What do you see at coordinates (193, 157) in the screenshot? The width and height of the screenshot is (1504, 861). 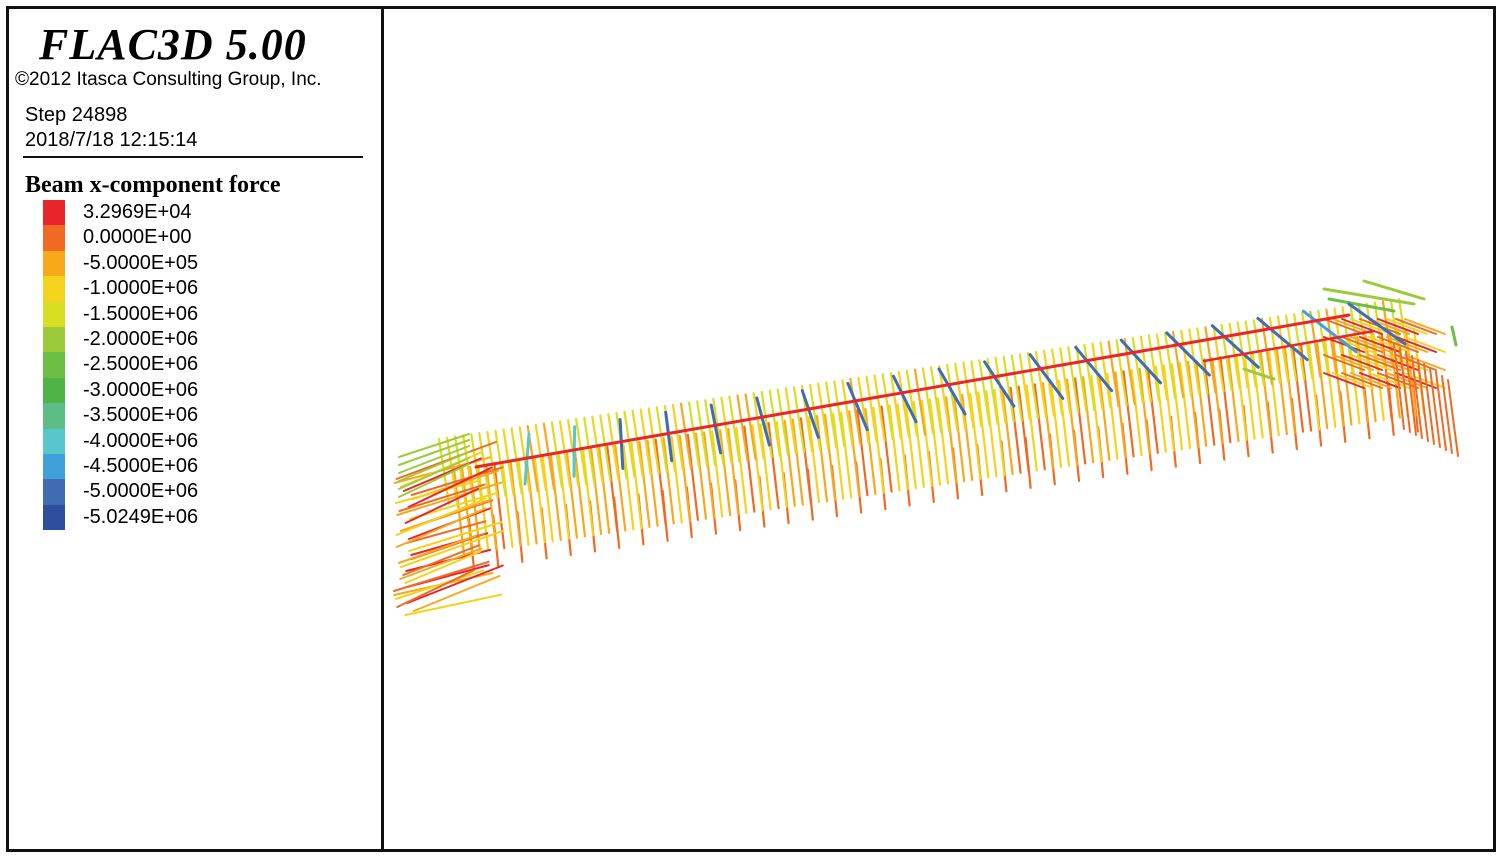 I see `divider` at bounding box center [193, 157].